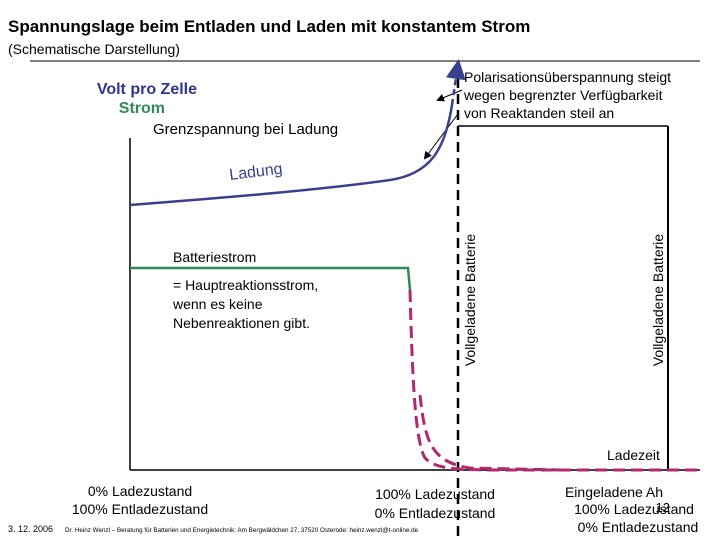  I want to click on charge-label: Ladung, so click(255, 172).